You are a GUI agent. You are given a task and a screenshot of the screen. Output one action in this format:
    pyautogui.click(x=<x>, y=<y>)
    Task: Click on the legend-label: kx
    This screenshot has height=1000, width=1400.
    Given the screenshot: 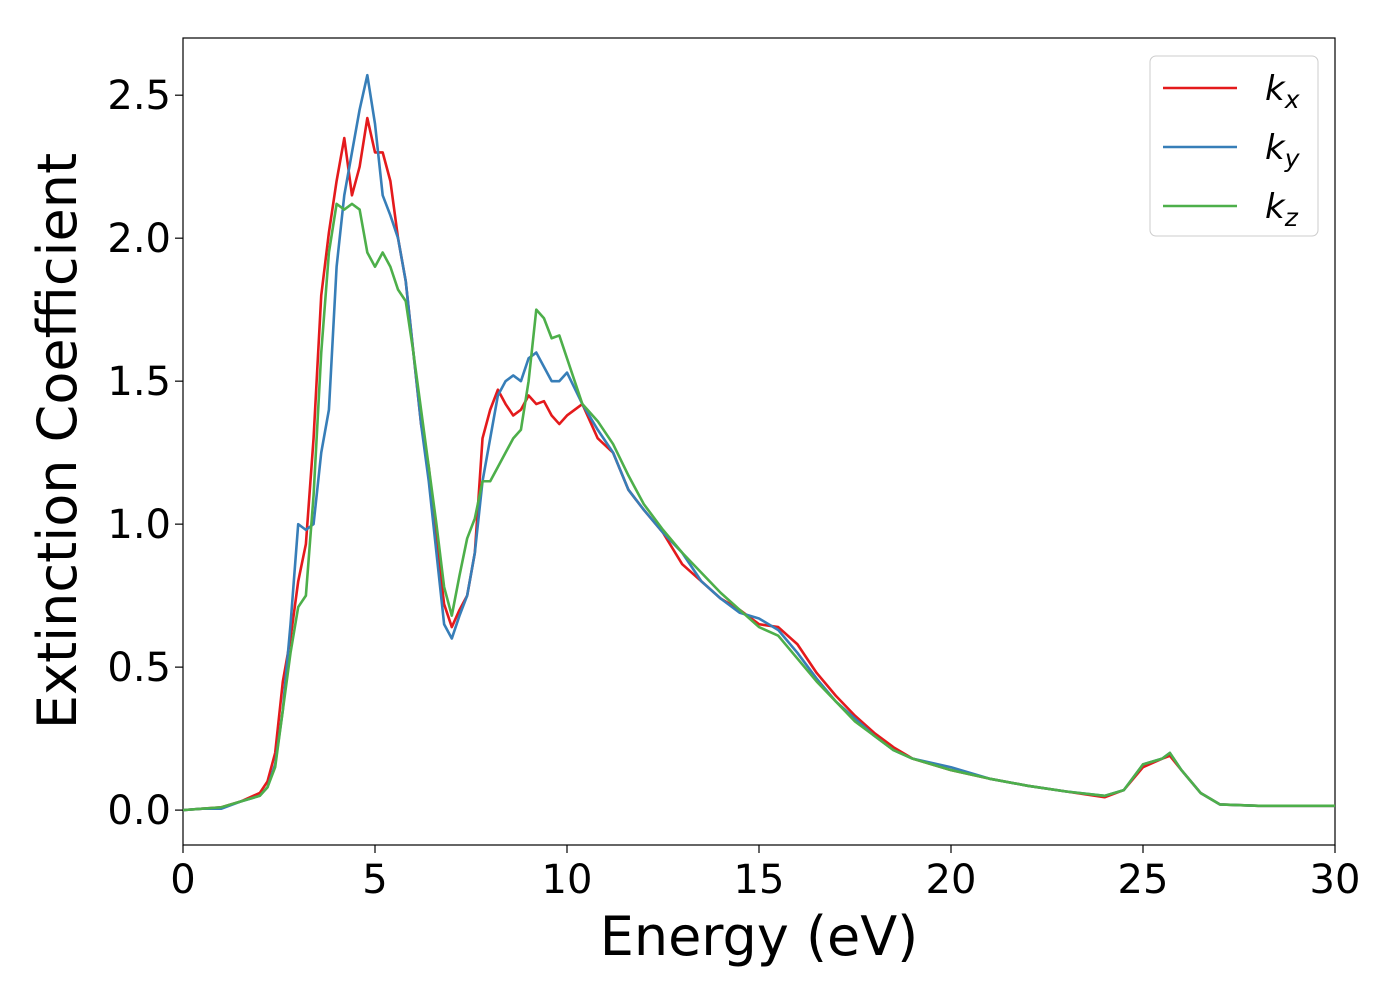 What is the action you would take?
    pyautogui.click(x=1282, y=91)
    